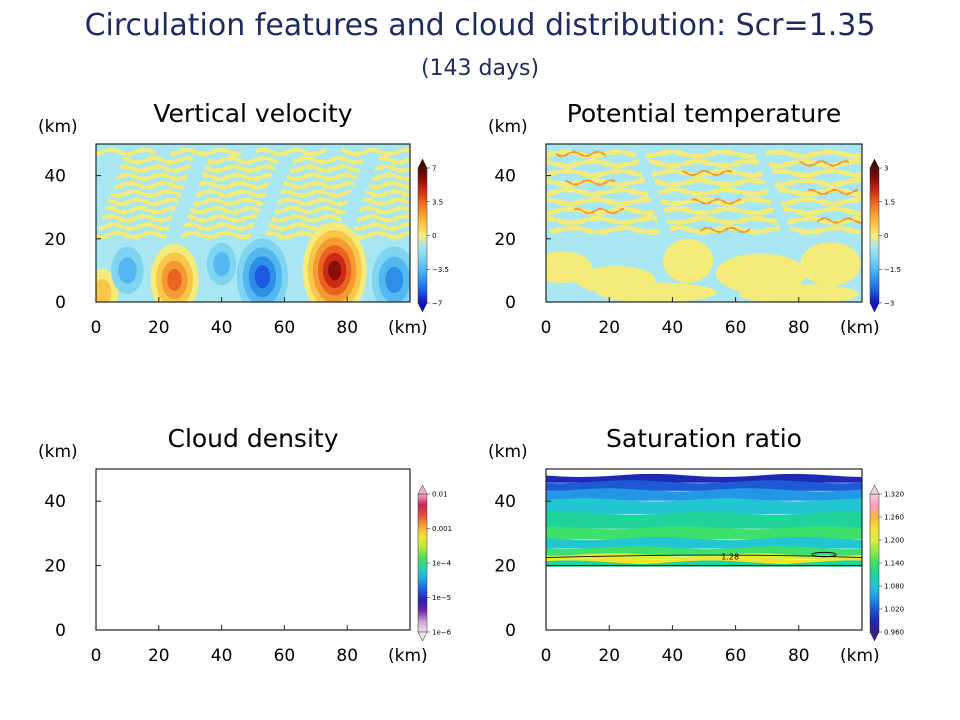 This screenshot has height=720, width=960. Describe the element at coordinates (889, 304) in the screenshot. I see `colorbar-label: −3` at that location.